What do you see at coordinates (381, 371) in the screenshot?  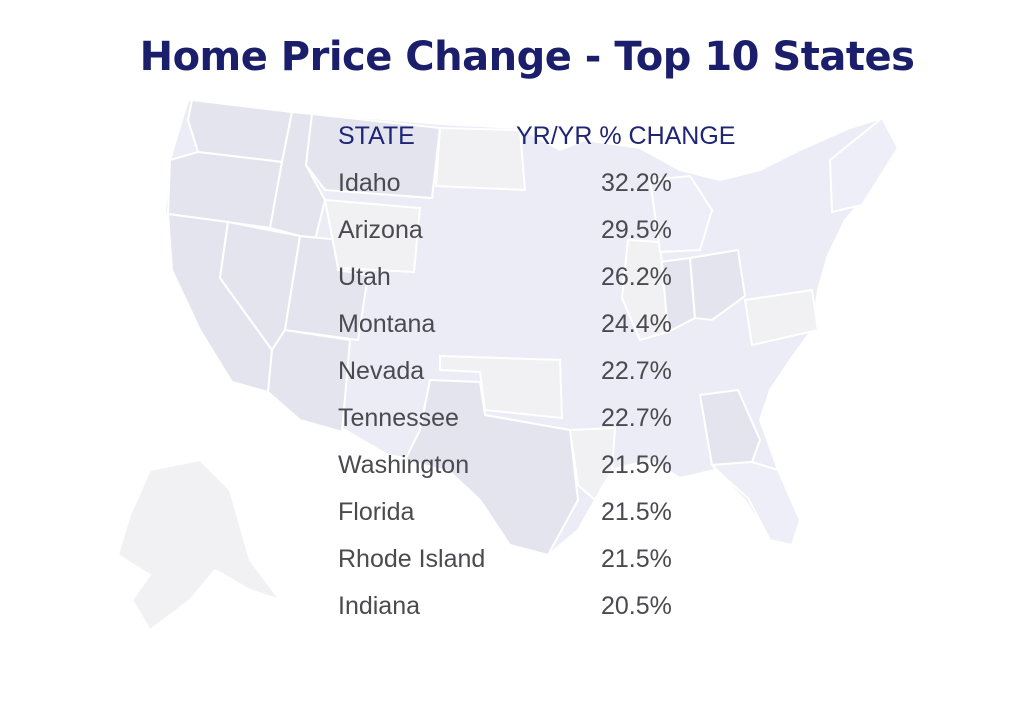 I see `state-cell: Nevada` at bounding box center [381, 371].